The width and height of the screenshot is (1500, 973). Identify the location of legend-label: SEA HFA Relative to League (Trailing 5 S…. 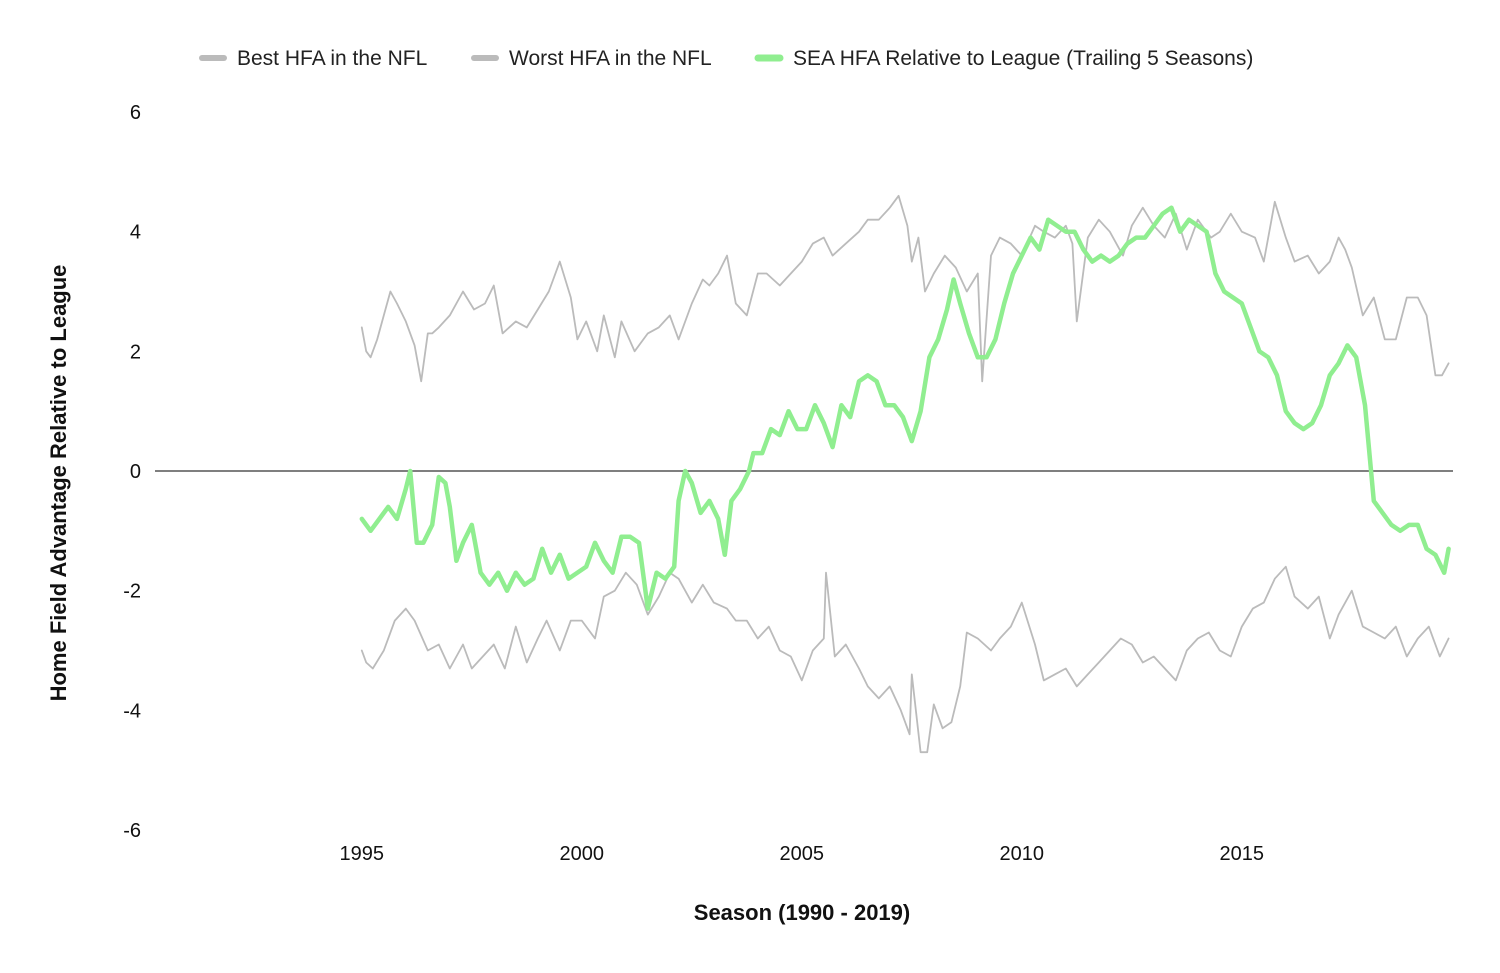
(1023, 58).